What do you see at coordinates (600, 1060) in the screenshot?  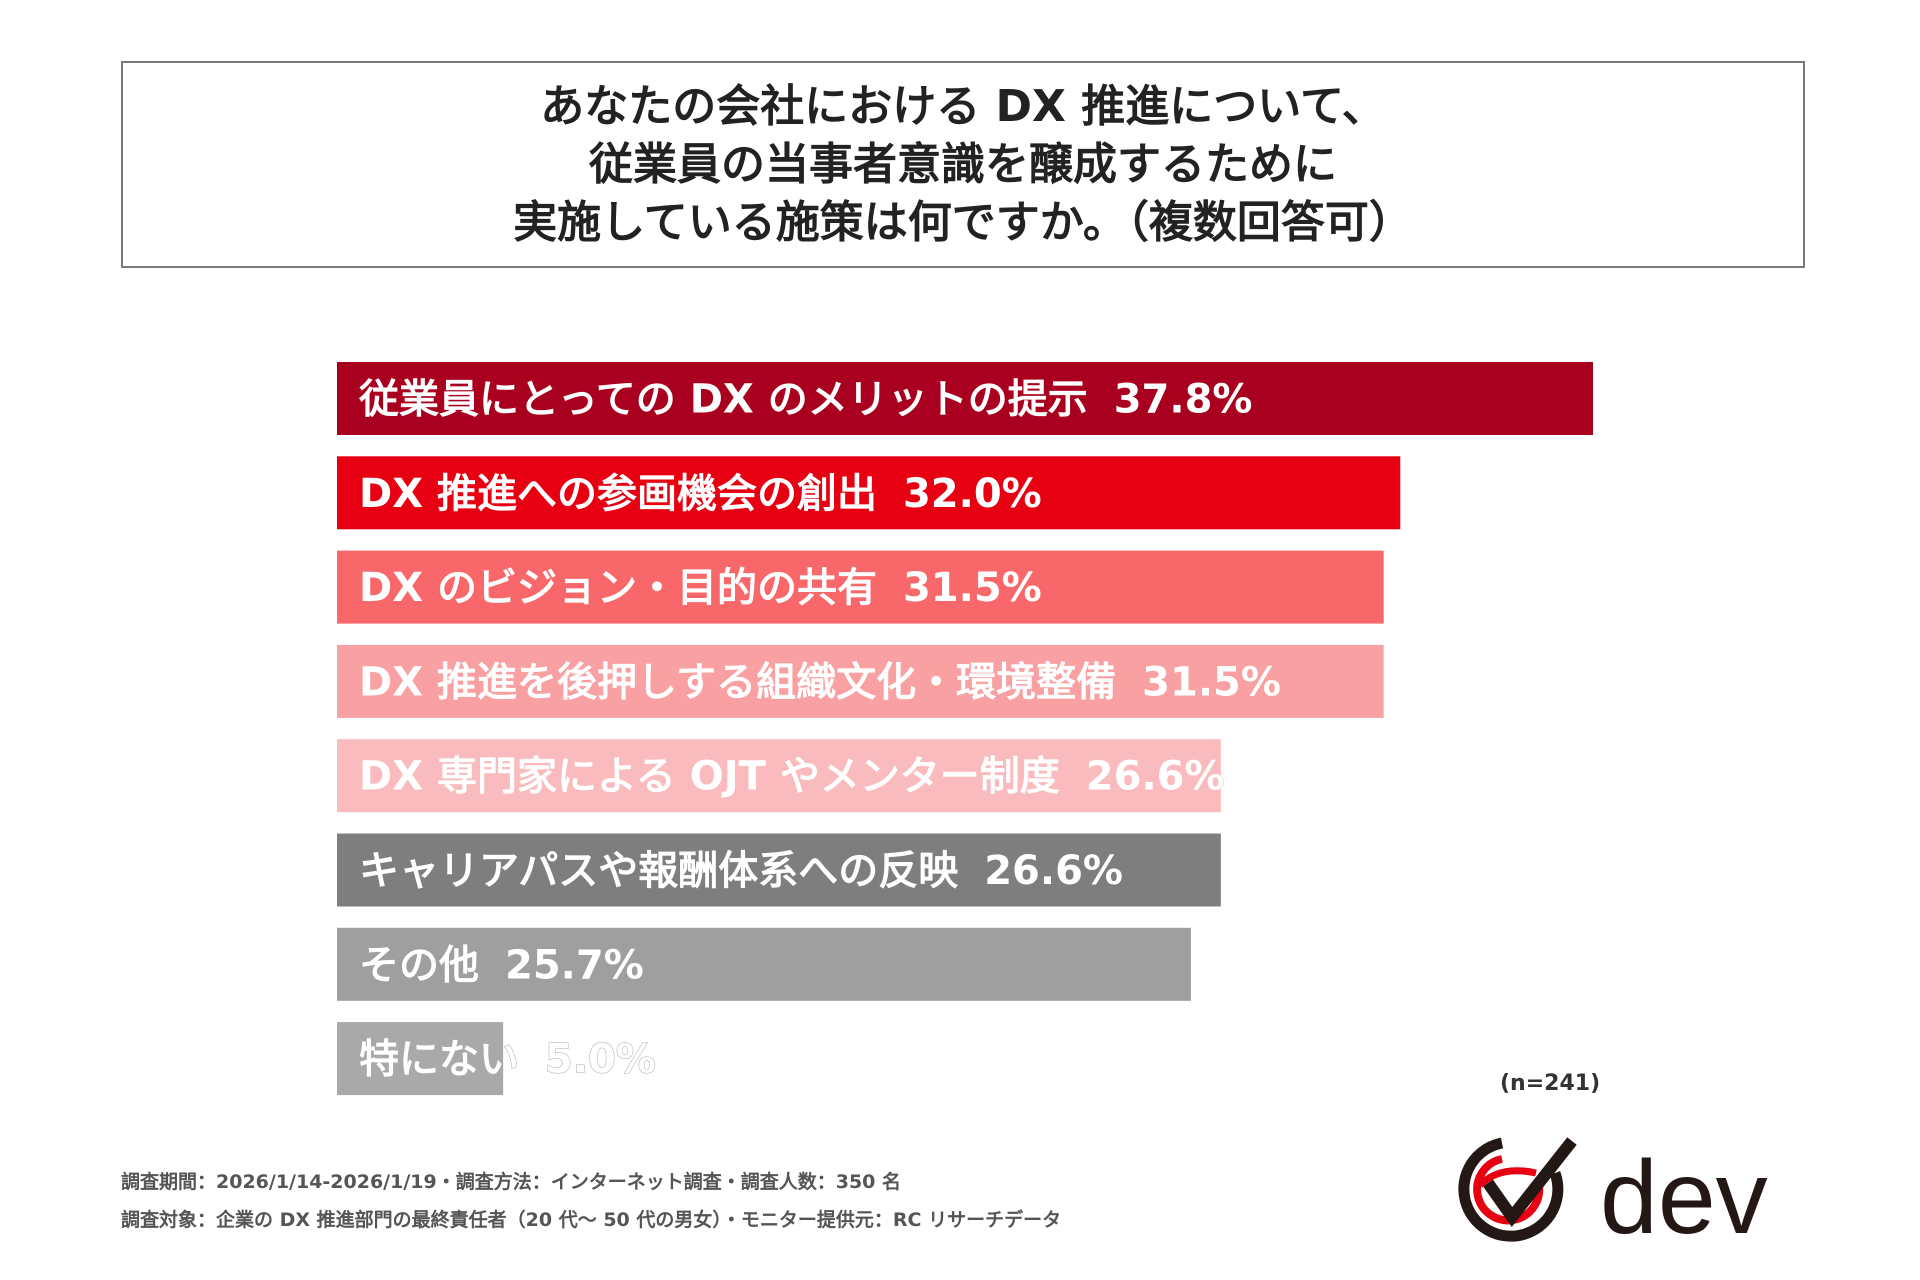 I see `bar-value-8: 5.0%` at bounding box center [600, 1060].